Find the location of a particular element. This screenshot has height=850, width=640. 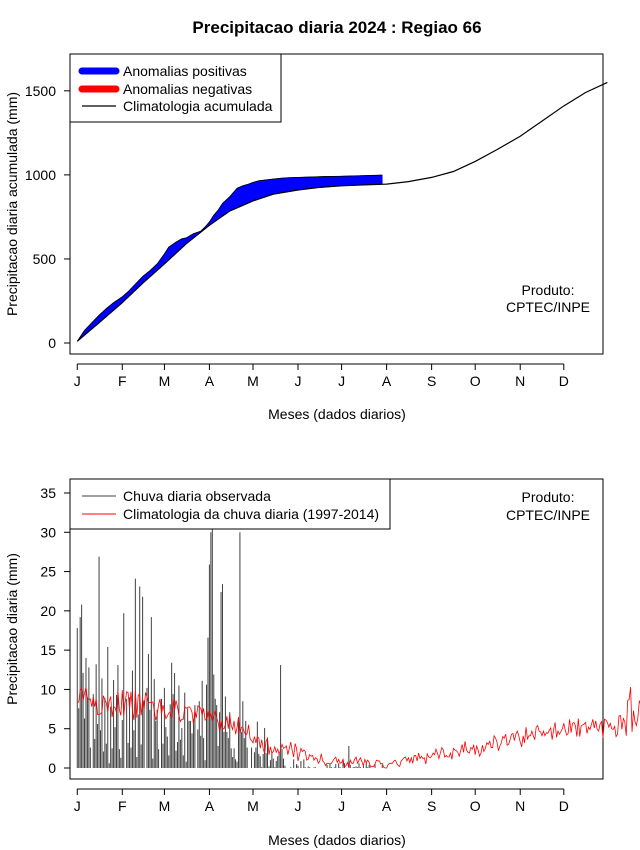

bottom-y-axis: 0 5 10 15 20 25 30 35 is located at coordinates (55, 630).